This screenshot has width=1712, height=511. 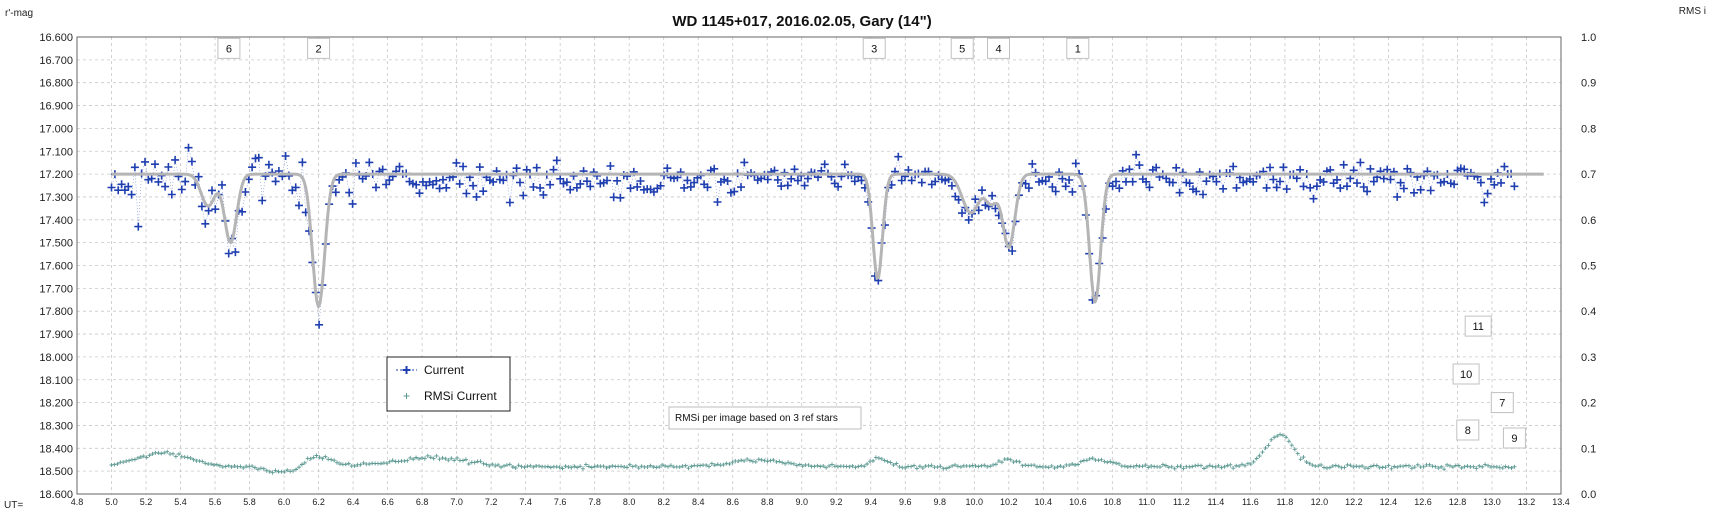 I want to click on y-tick-label-right: 0.2, so click(x=1588, y=404).